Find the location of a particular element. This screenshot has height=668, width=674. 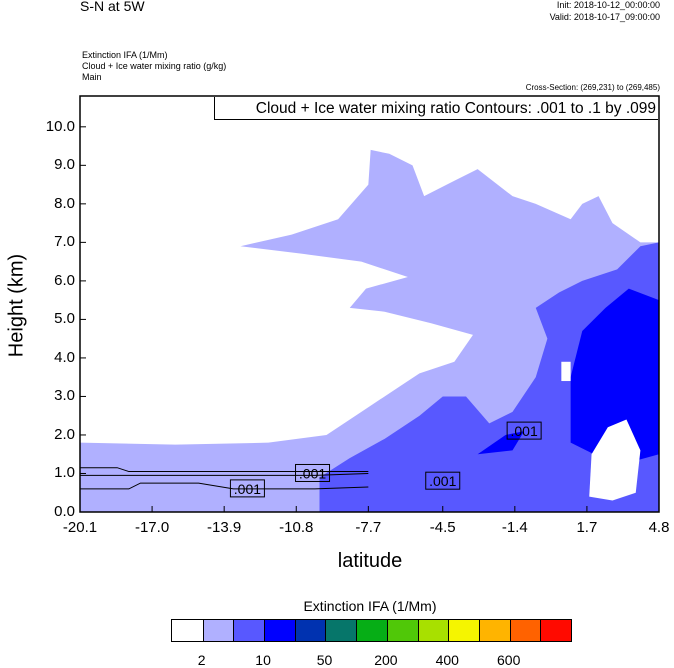

contour-label-1: .001 is located at coordinates (312, 473).